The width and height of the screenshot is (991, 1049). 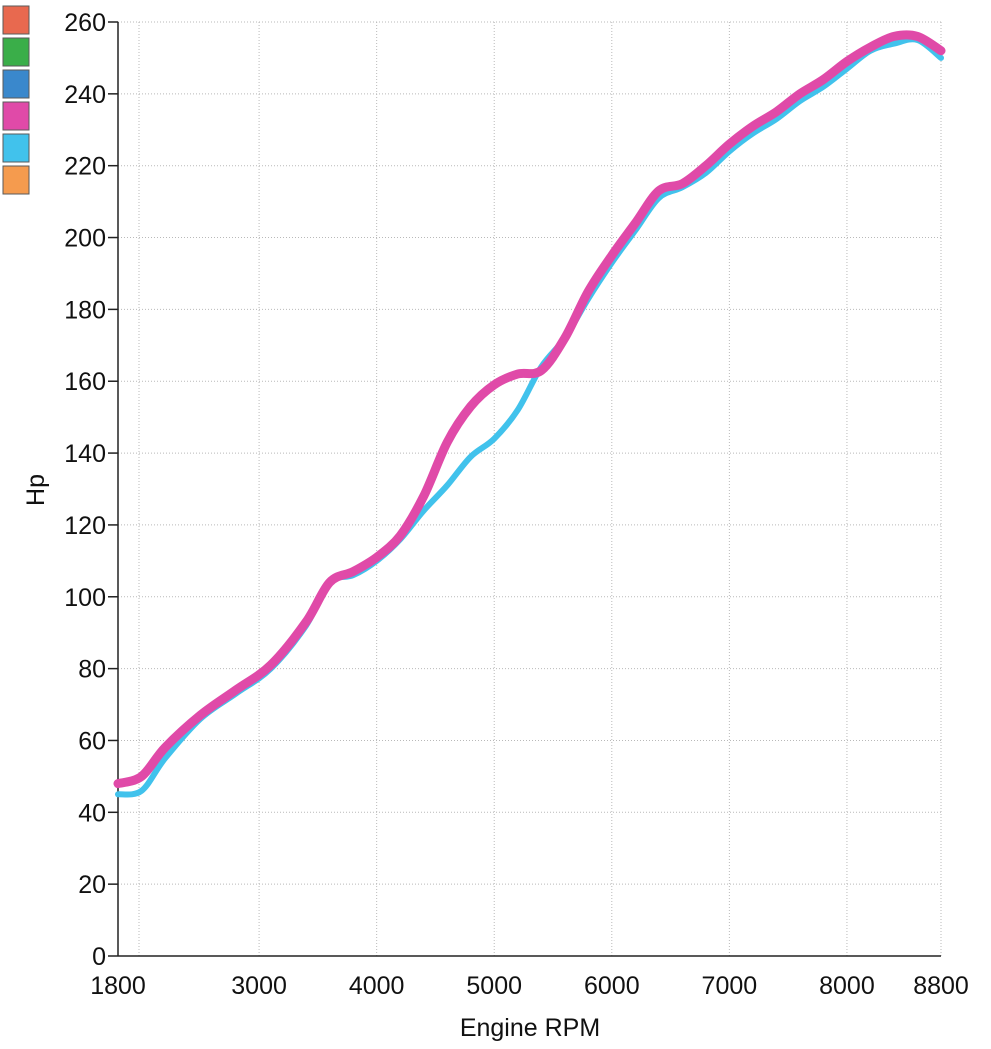 I want to click on x-tick-label: 5000, so click(x=494, y=986).